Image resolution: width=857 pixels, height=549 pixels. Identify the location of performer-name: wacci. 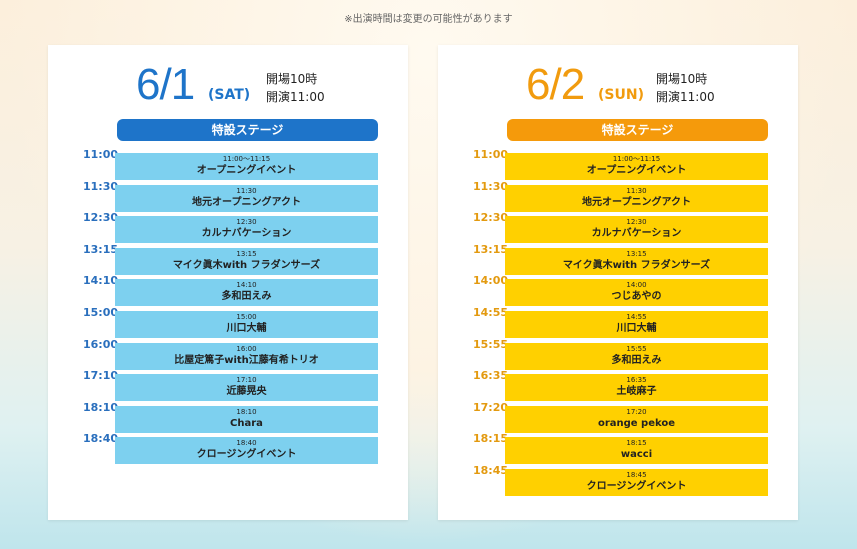
(636, 455).